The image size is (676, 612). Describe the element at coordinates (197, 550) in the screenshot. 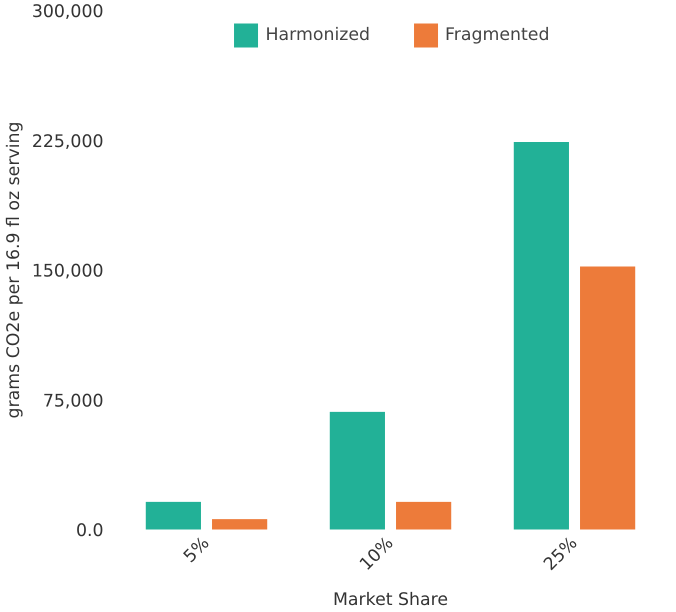

I see `x-tick-label: 5%` at that location.